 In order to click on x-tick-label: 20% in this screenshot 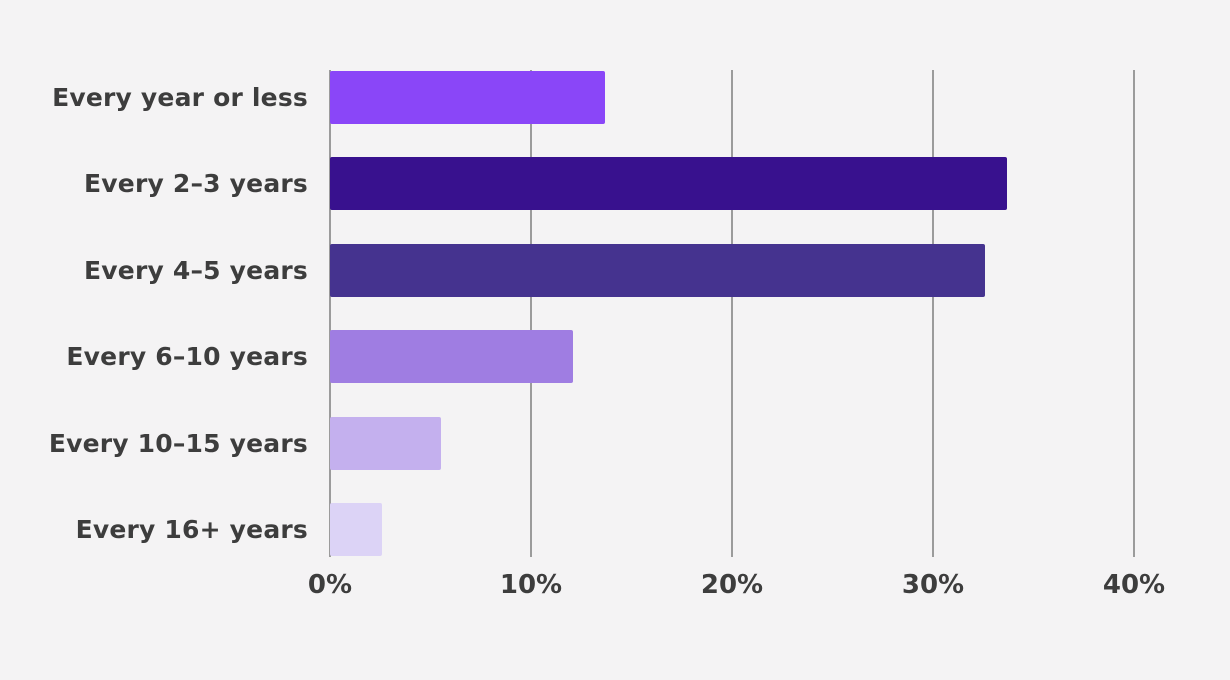, I will do `click(732, 585)`.